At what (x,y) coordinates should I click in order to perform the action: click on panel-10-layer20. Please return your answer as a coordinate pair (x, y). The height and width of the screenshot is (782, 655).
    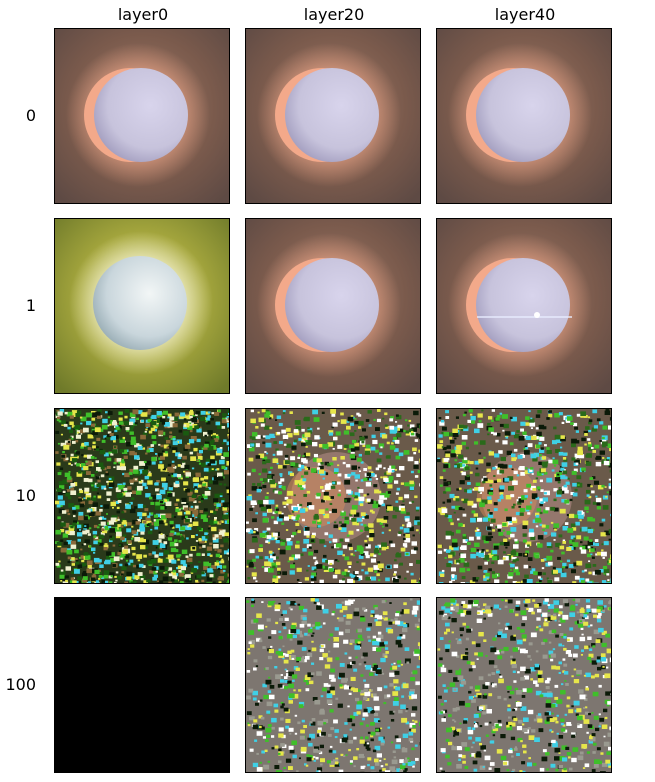
    Looking at the image, I should click on (333, 496).